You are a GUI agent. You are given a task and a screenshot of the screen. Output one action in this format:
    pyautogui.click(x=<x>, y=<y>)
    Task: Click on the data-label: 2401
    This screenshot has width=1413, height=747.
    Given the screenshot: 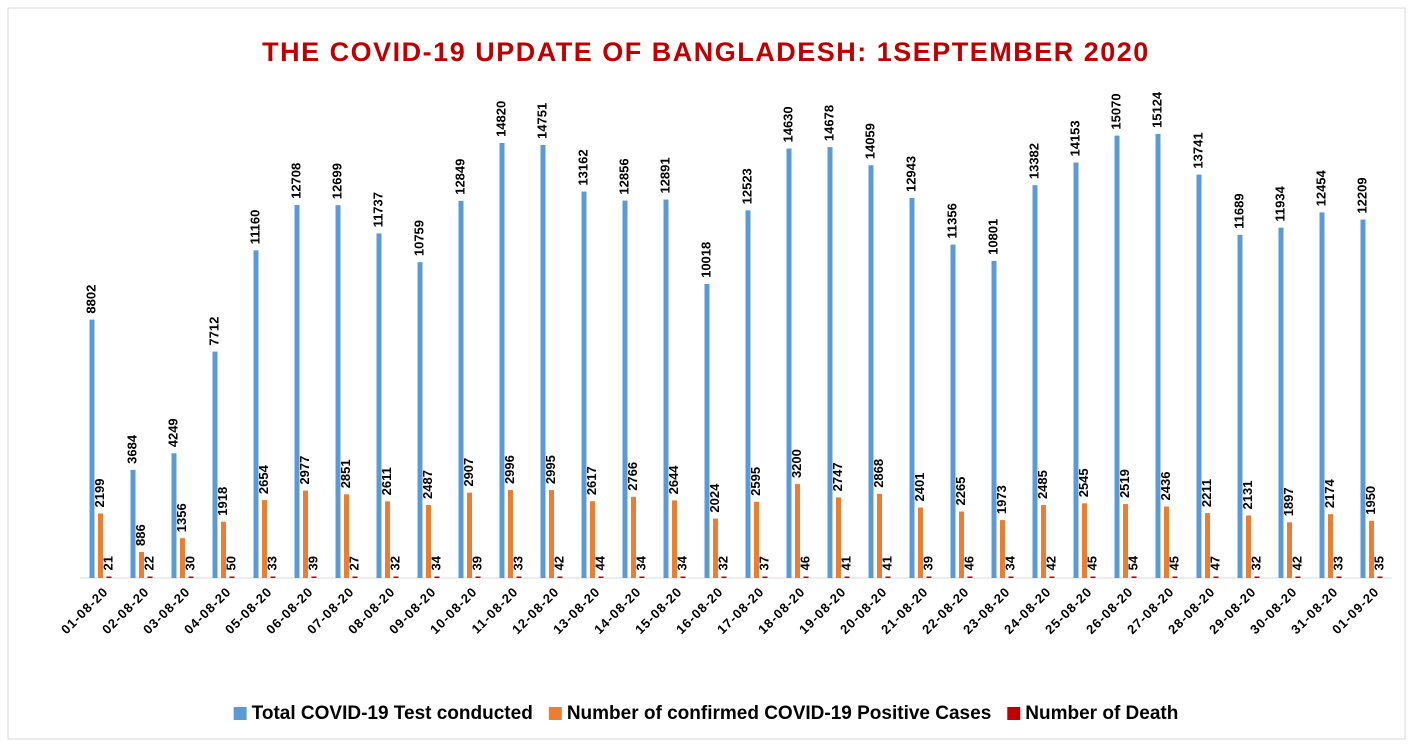 What is the action you would take?
    pyautogui.click(x=919, y=487)
    